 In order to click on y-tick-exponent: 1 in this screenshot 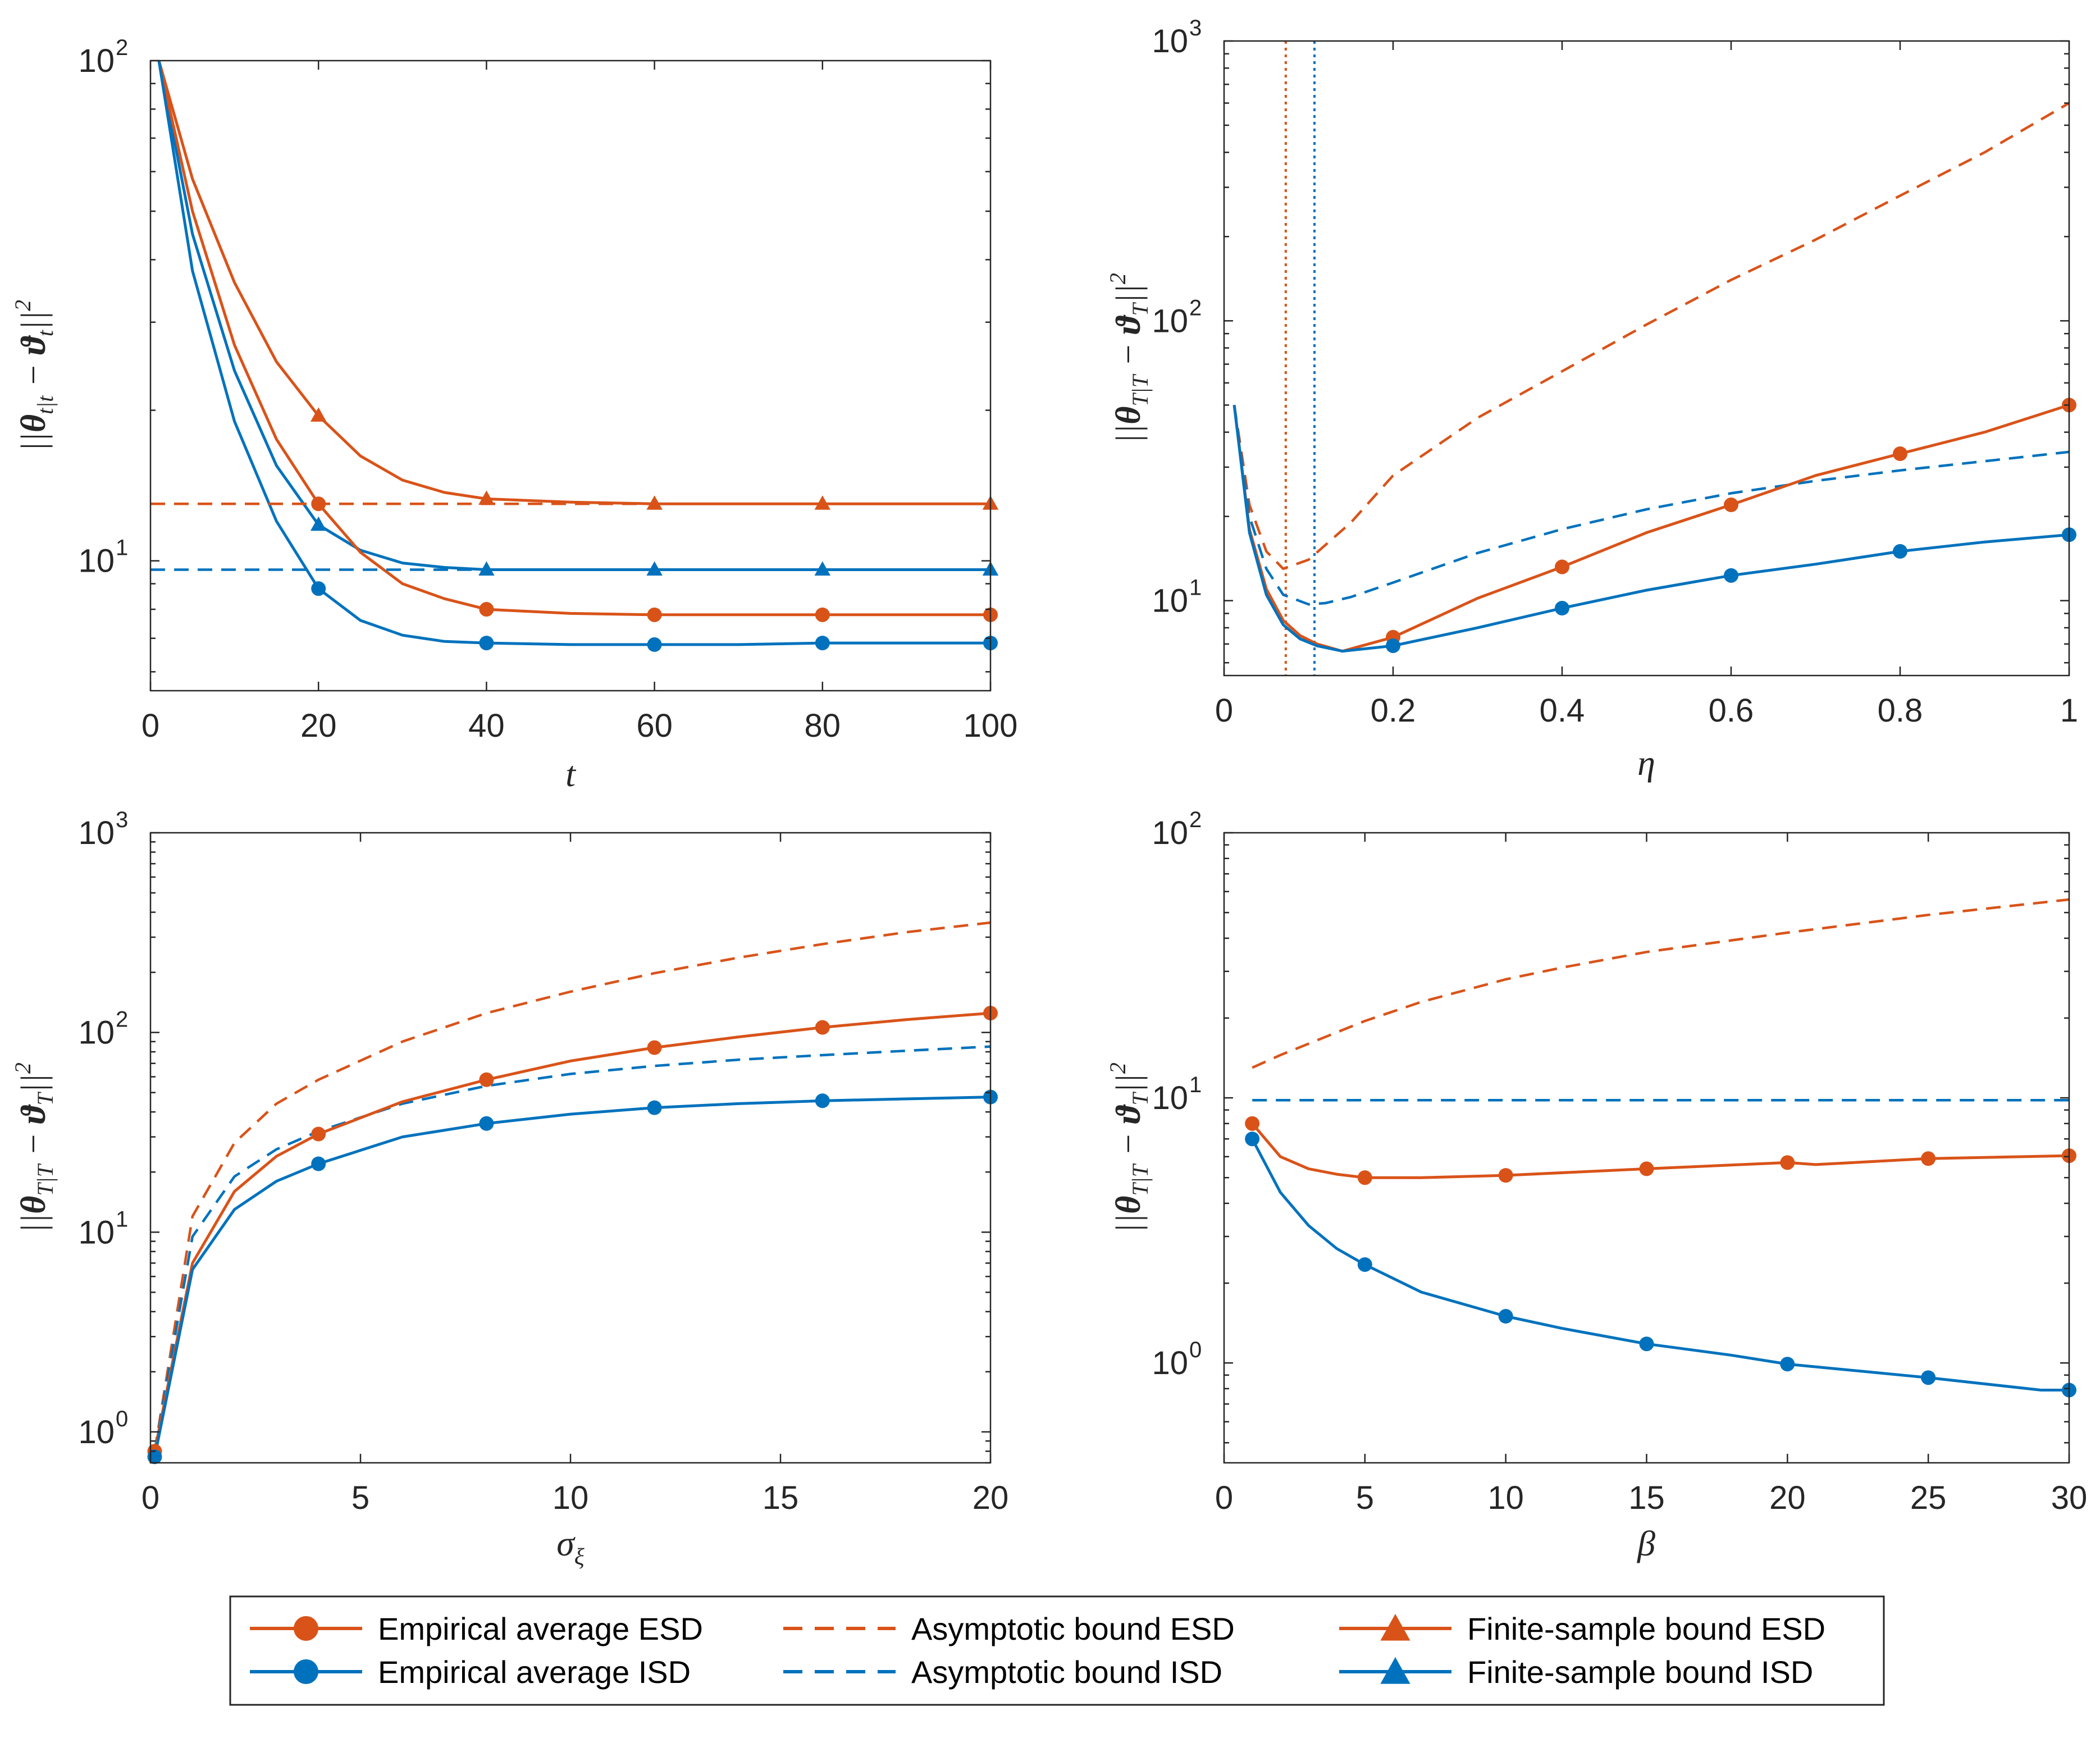, I will do `click(1195, 588)`.